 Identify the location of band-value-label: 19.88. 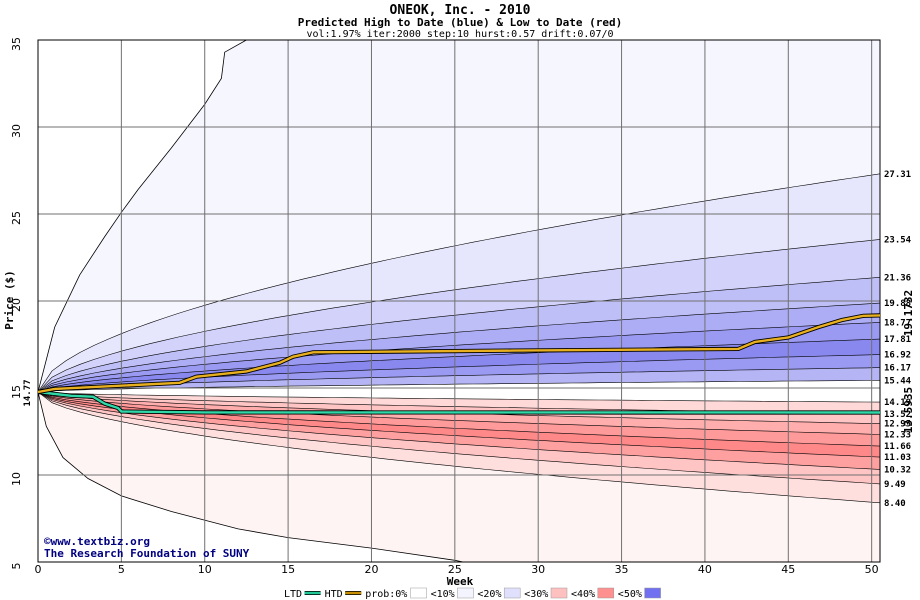
(897, 304).